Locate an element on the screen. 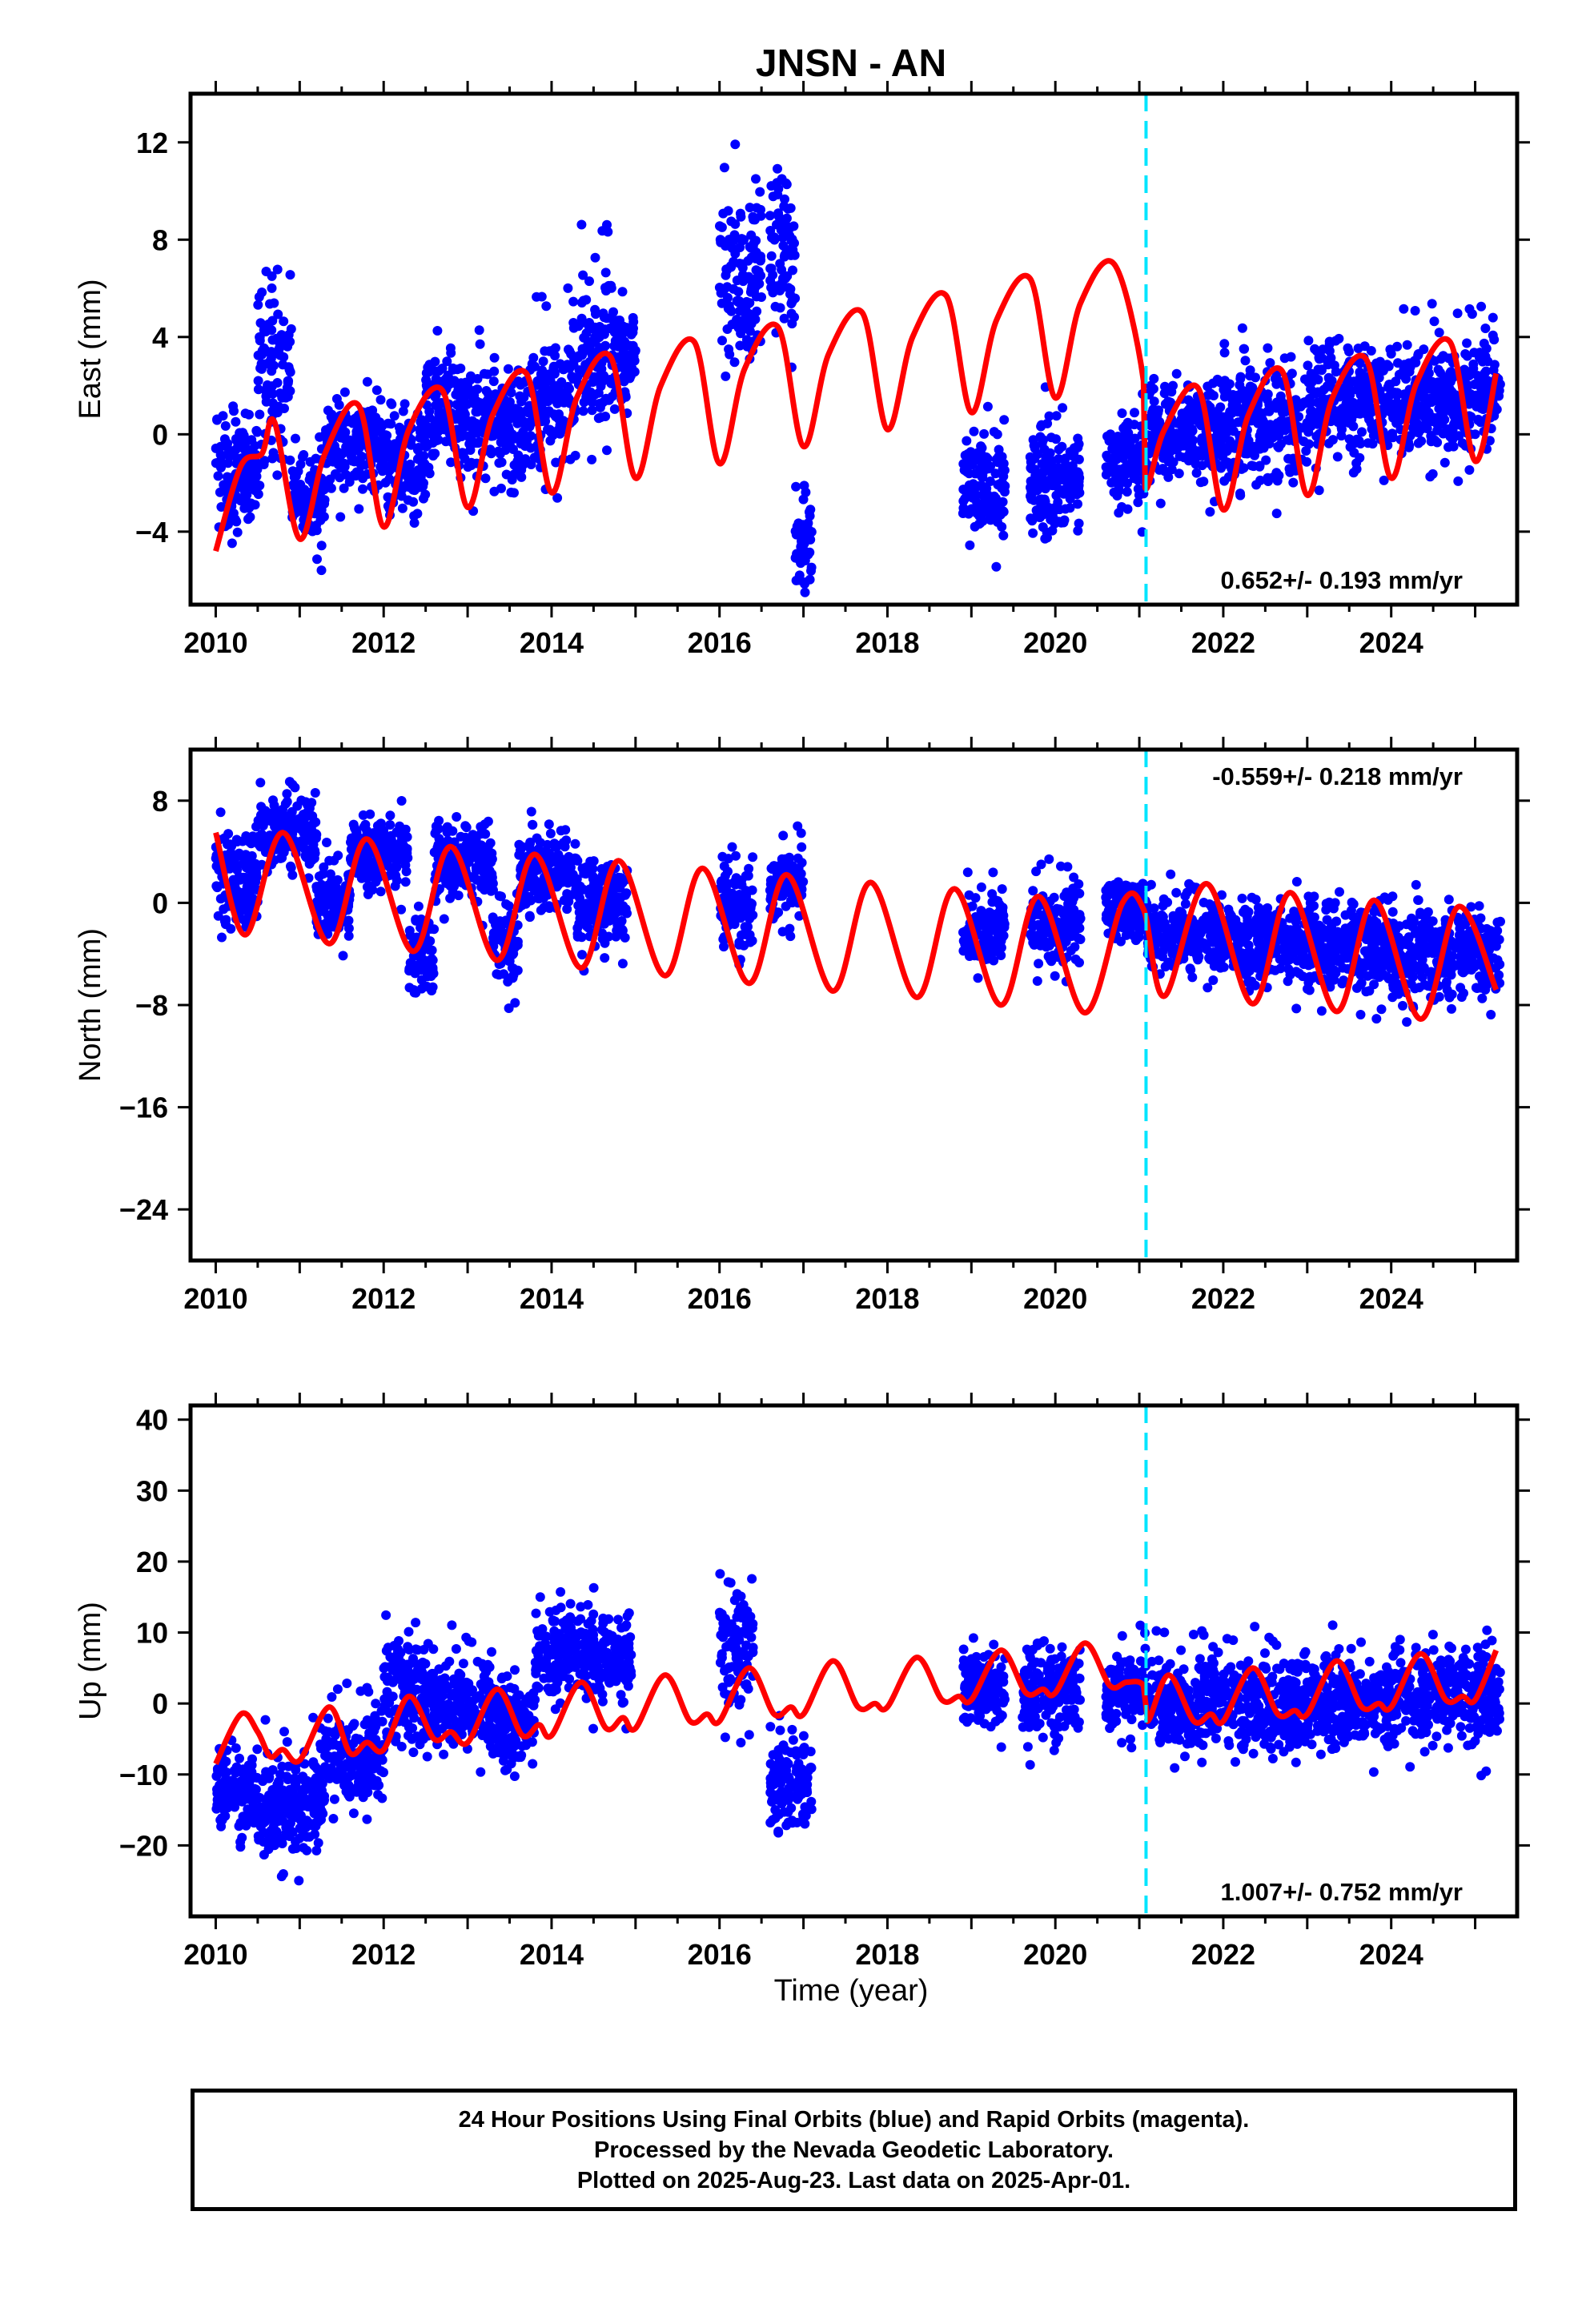  y-tick-label: 4 is located at coordinates (160, 337).